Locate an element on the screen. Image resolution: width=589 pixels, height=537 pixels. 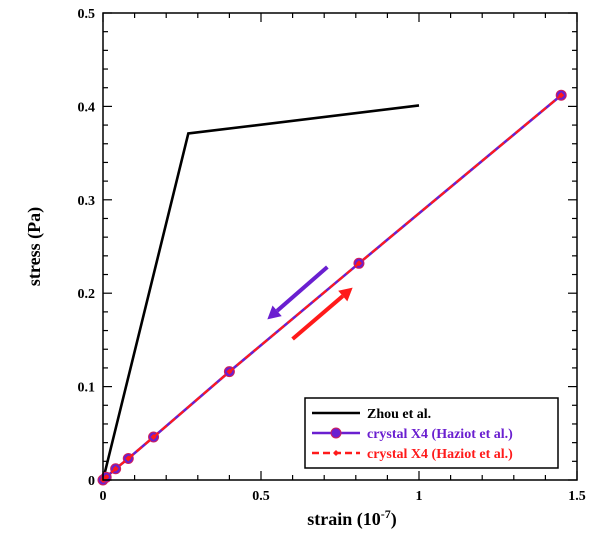
y-tick-label: 0.3 is located at coordinates (87, 201).